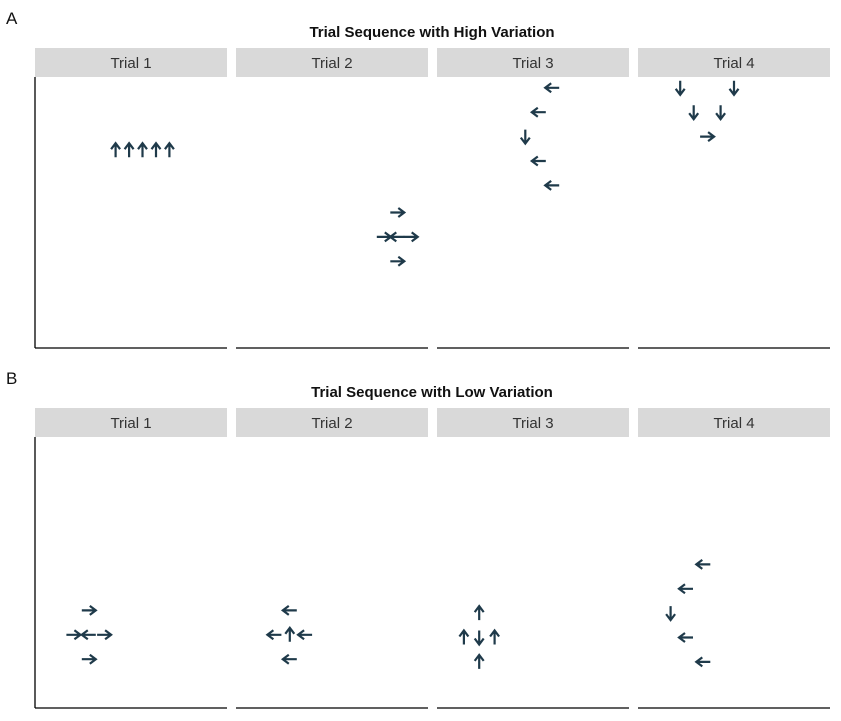  Describe the element at coordinates (12, 18) in the screenshot. I see `panel-letter: A` at that location.